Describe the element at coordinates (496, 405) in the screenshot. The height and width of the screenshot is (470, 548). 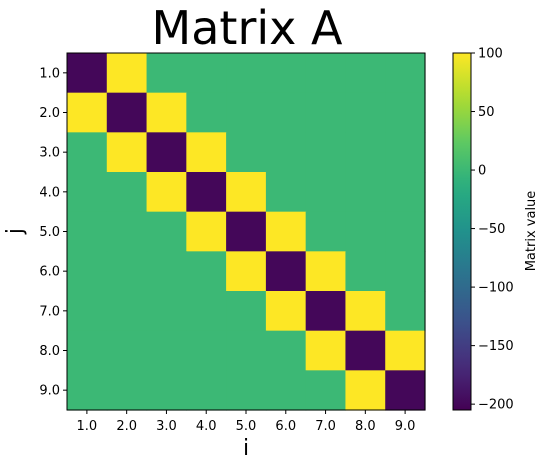
I see `colorbar-tick-label: −200` at that location.